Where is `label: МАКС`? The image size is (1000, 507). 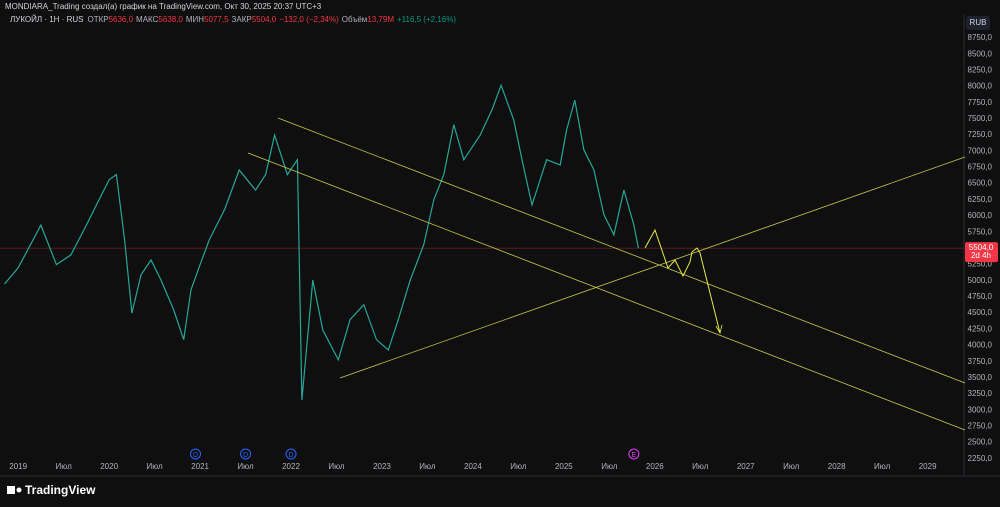 label: МАКС is located at coordinates (147, 19).